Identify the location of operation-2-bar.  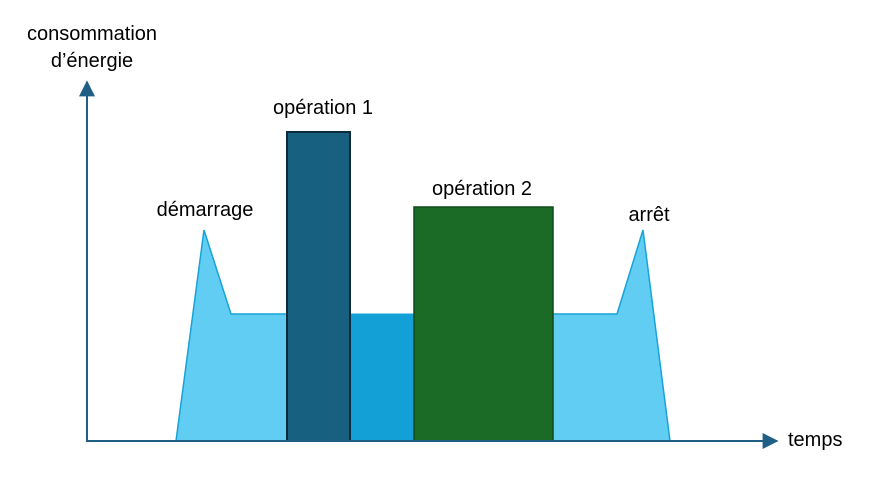
(483, 324).